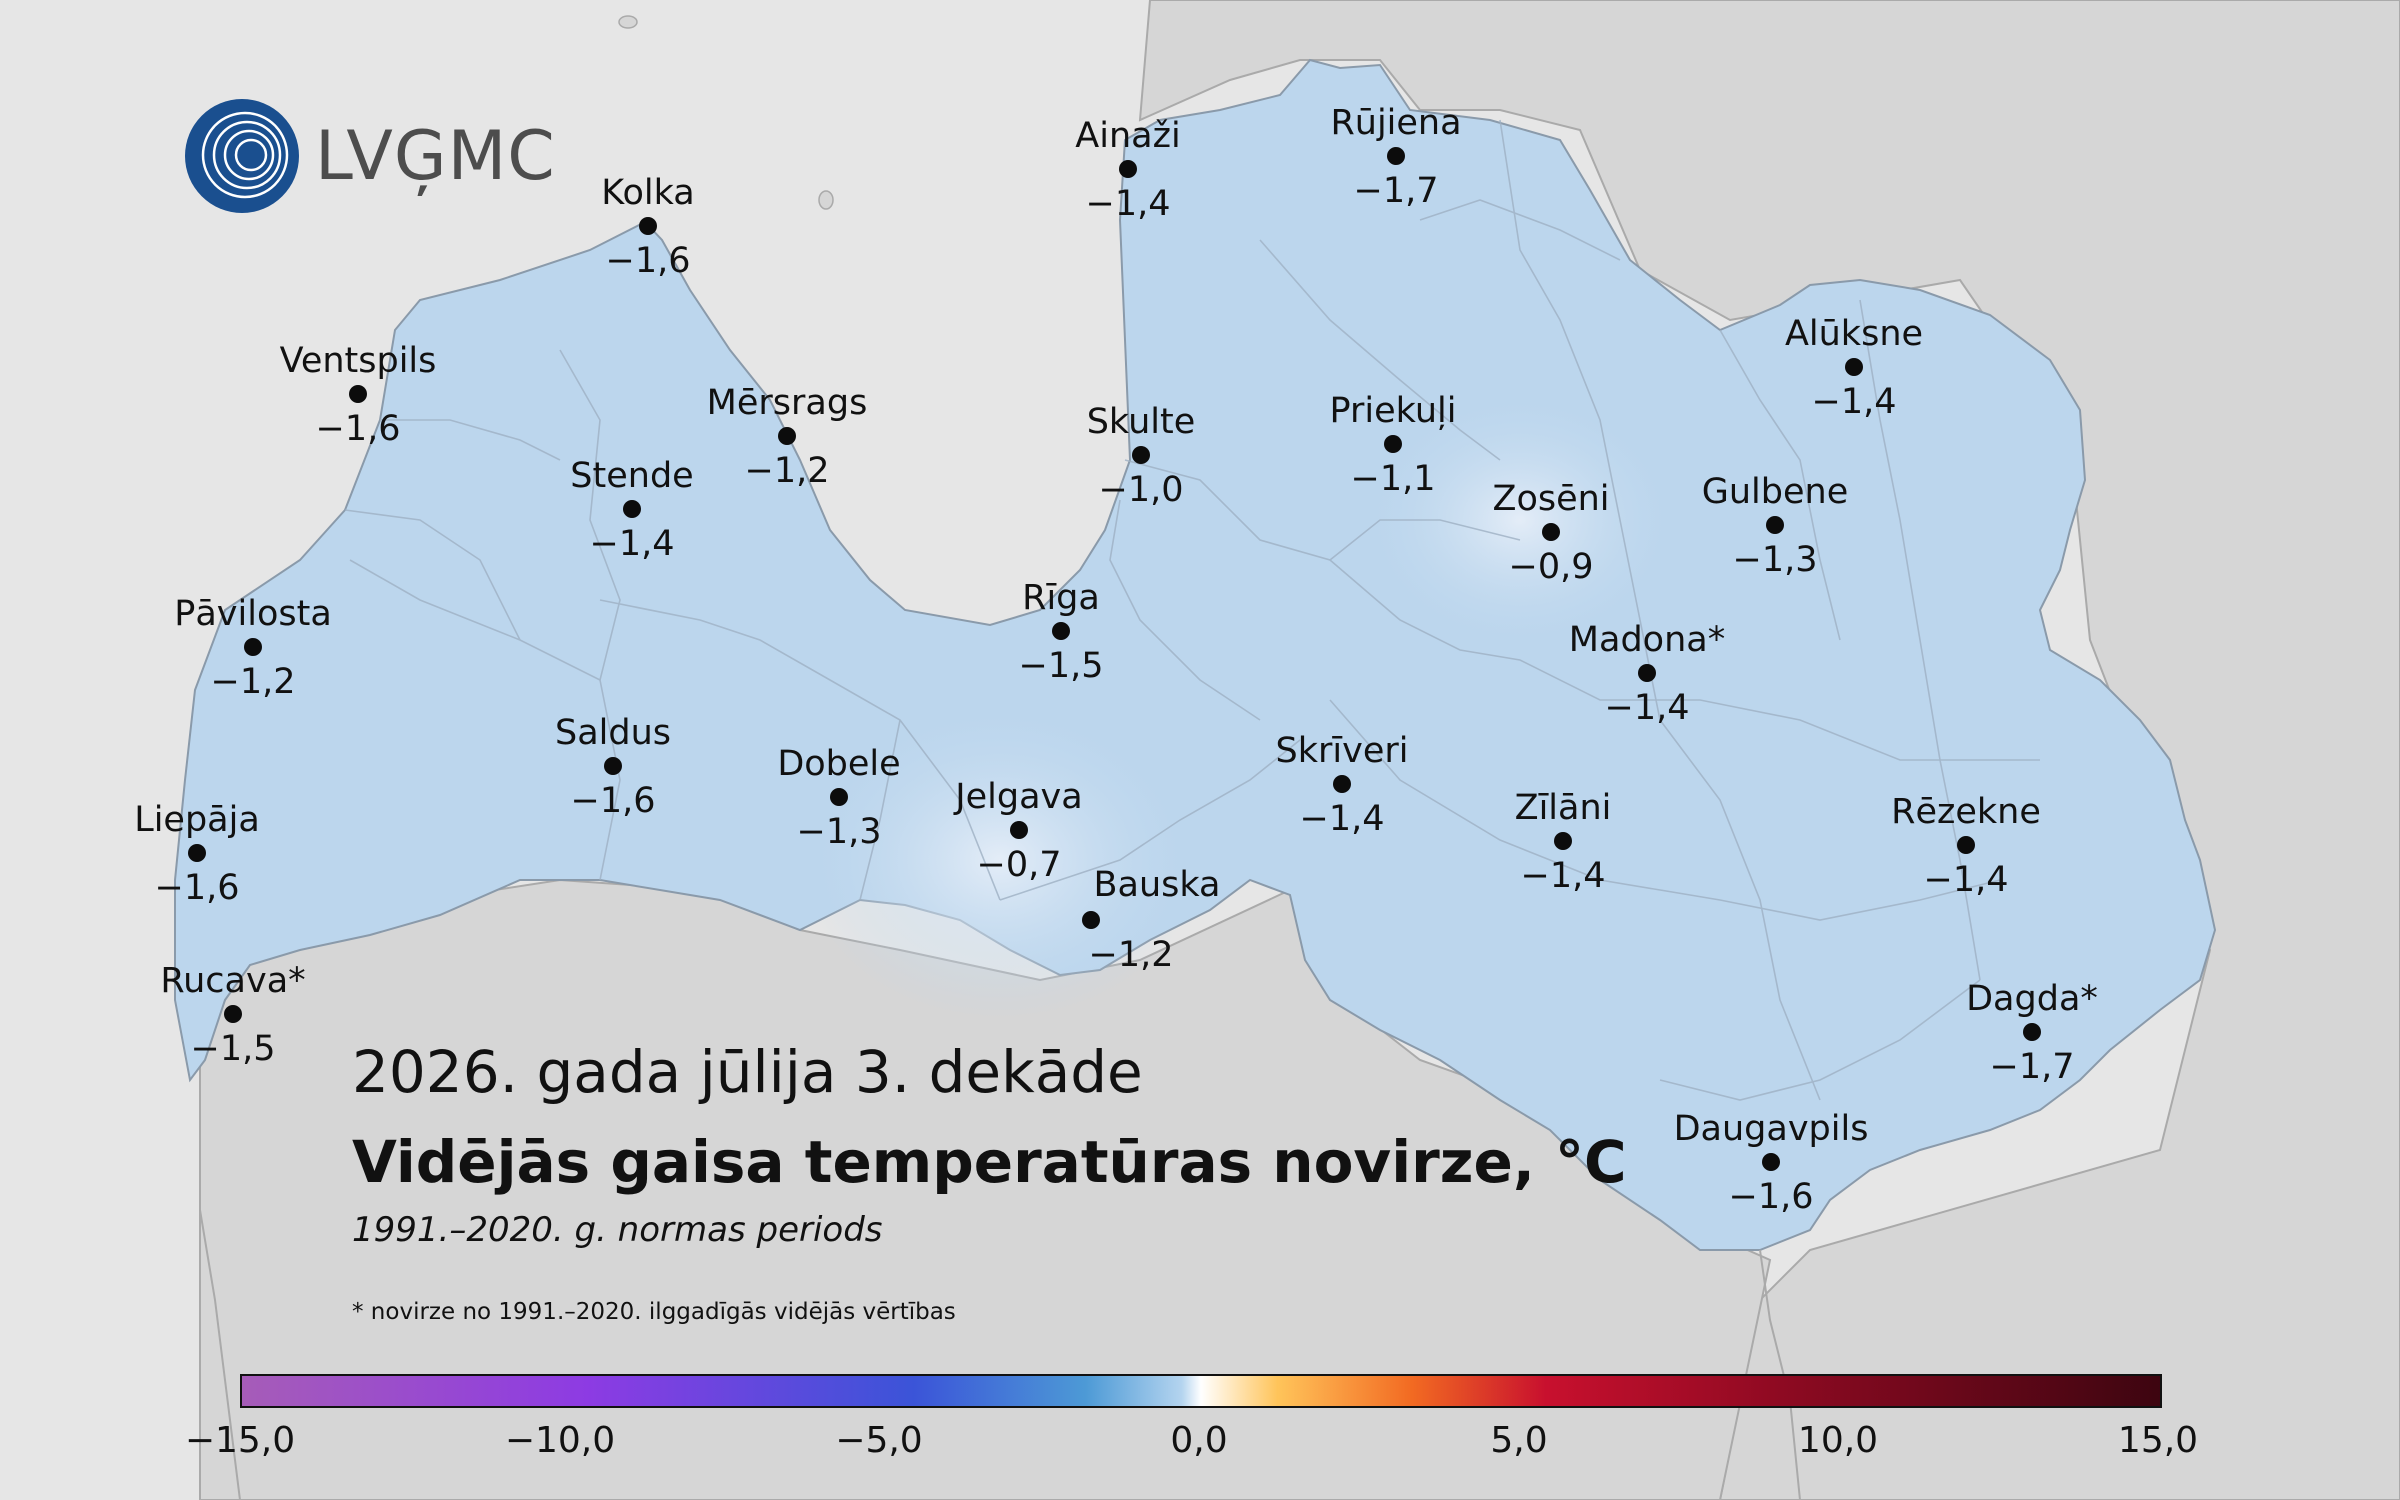 This screenshot has width=2400, height=1500. What do you see at coordinates (233, 981) in the screenshot?
I see `station-name: Rucava*` at bounding box center [233, 981].